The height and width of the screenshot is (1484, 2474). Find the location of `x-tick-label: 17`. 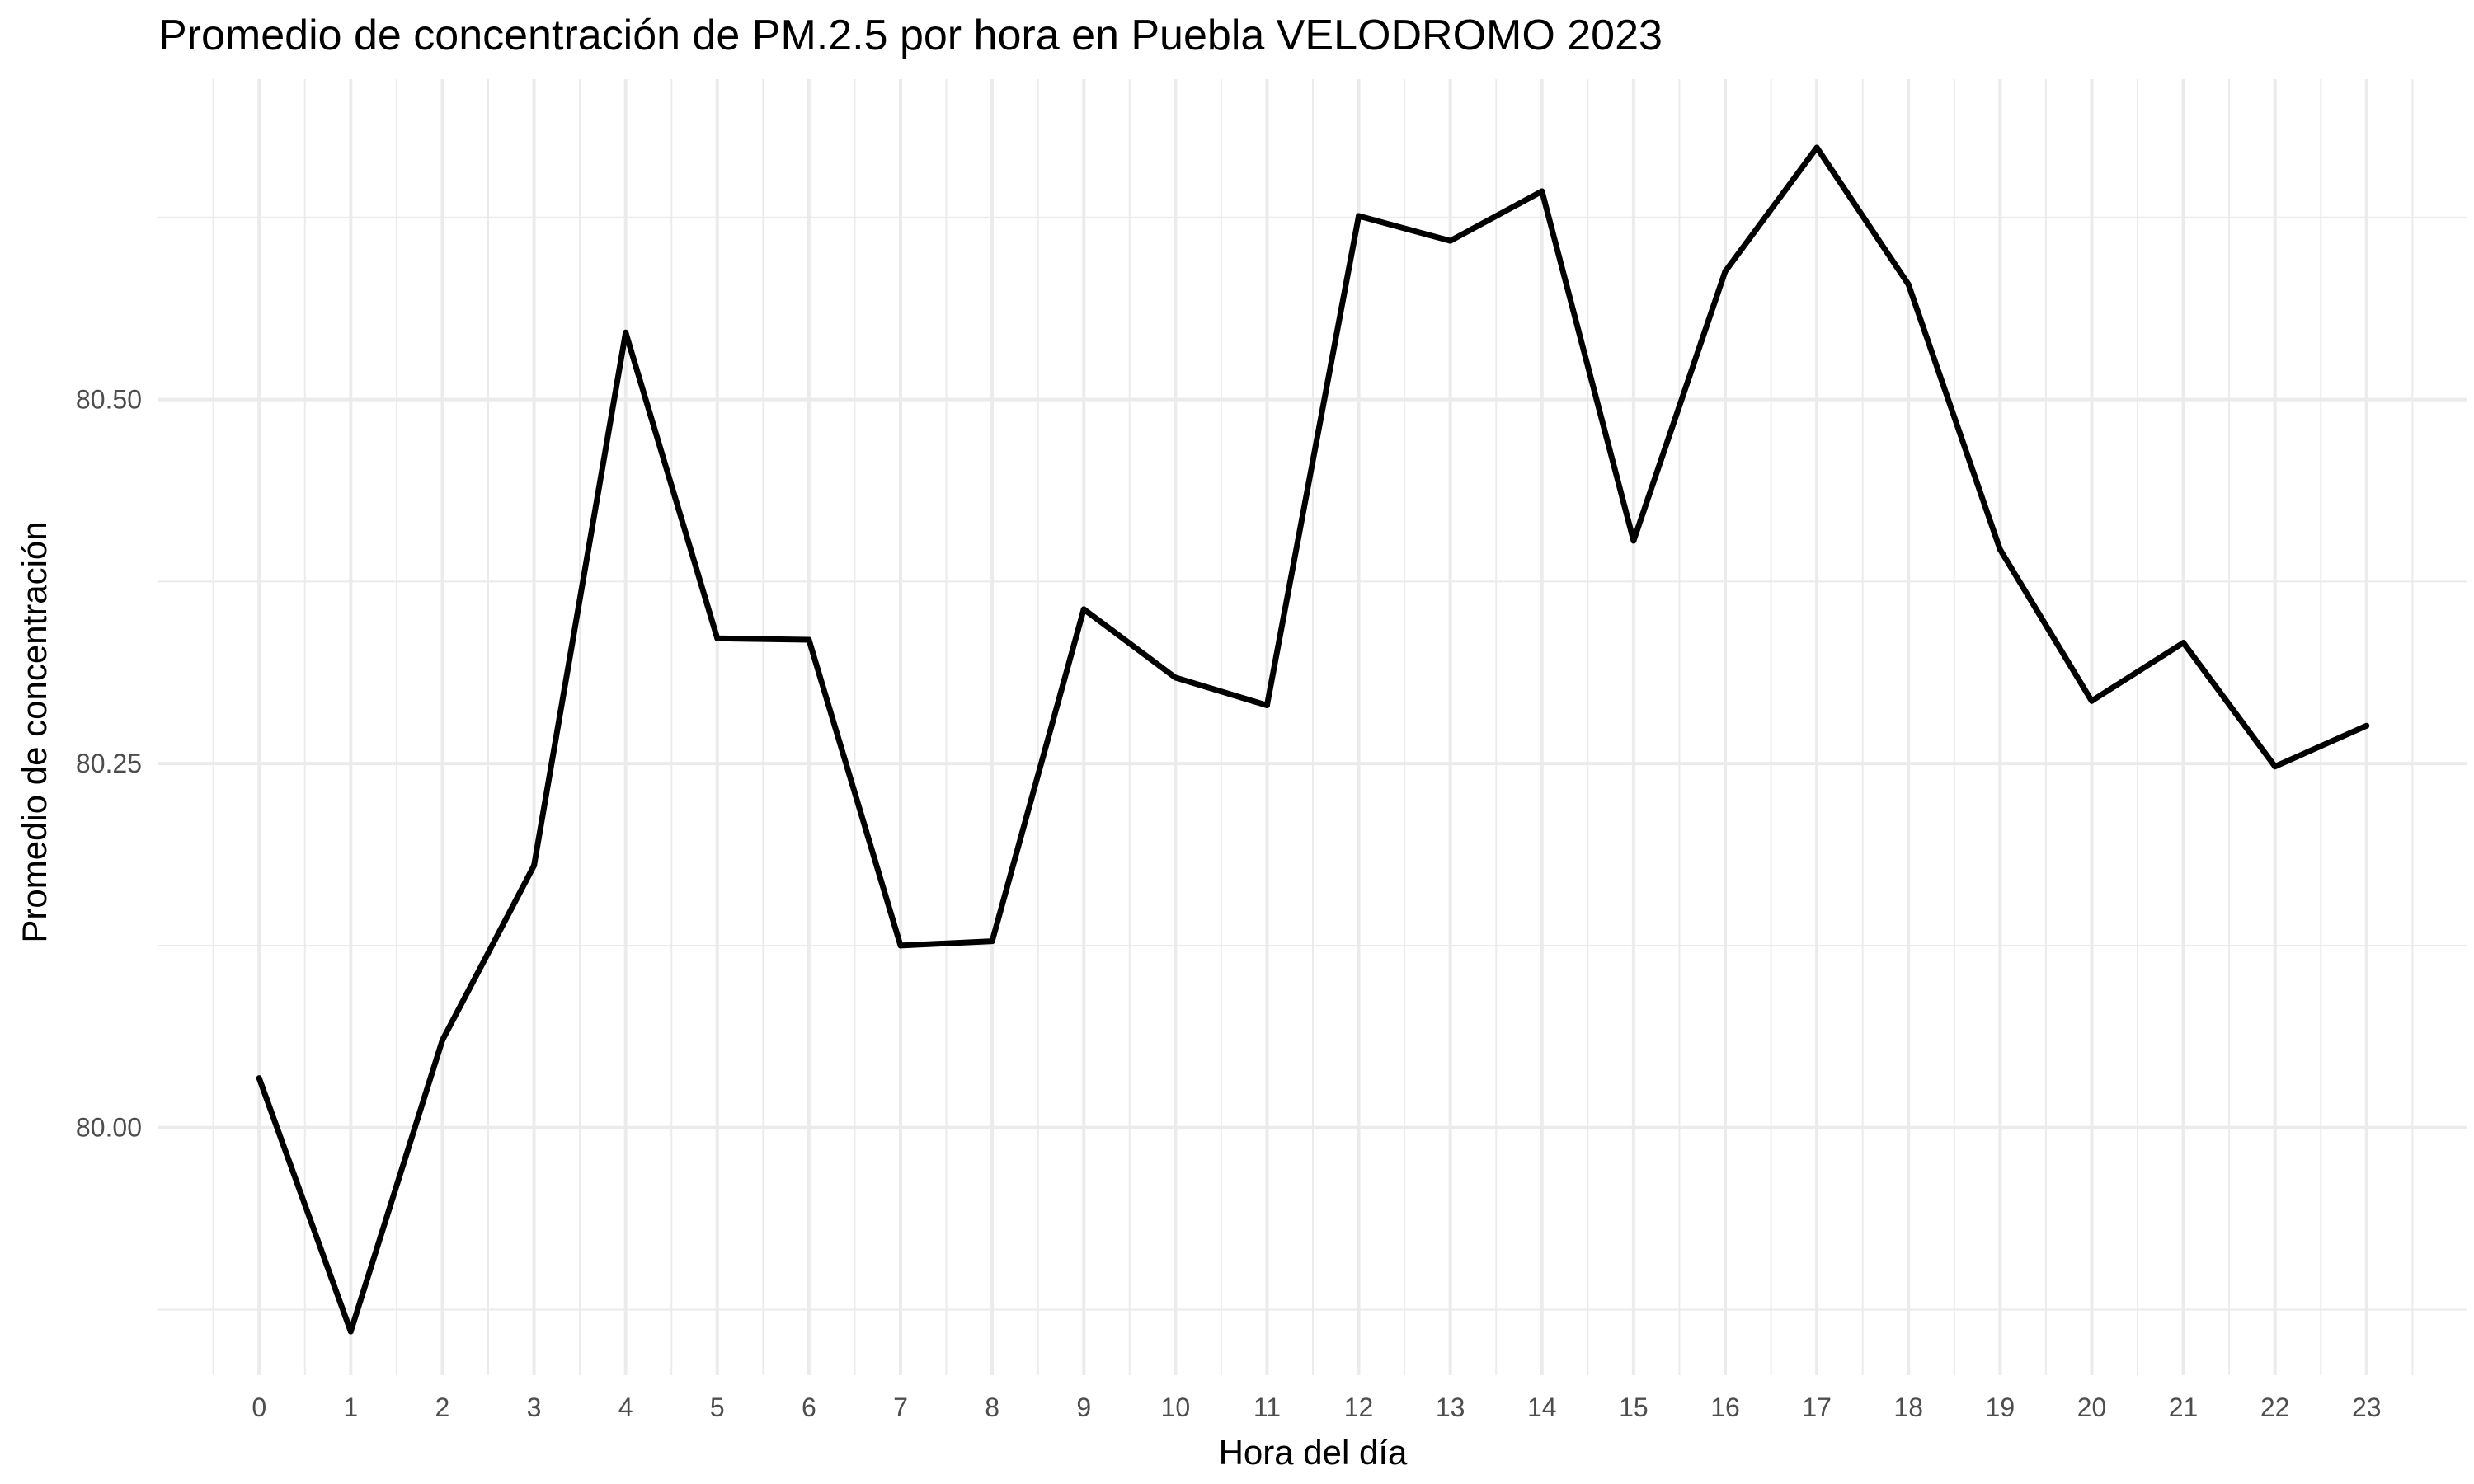

x-tick-label: 17 is located at coordinates (1817, 1407).